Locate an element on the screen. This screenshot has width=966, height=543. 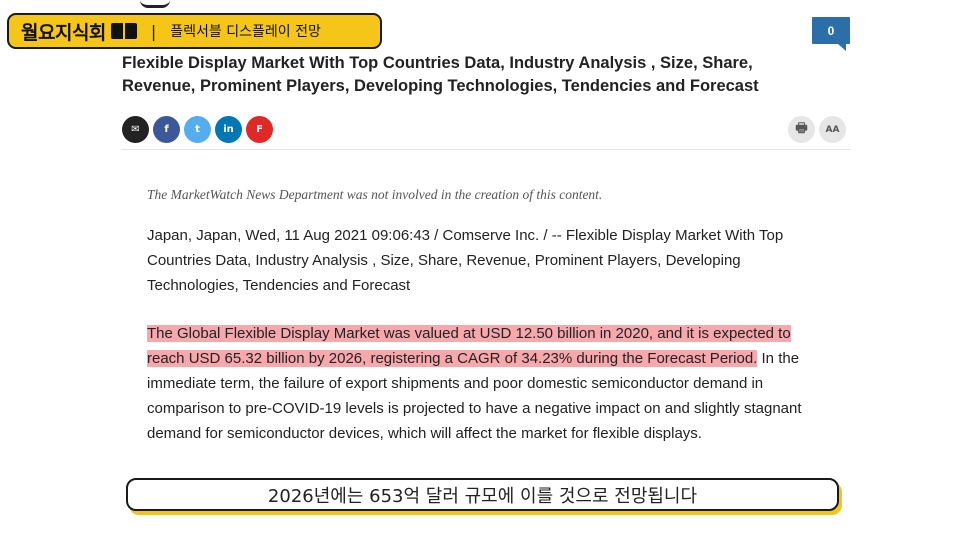
header-divider is located at coordinates (486, 149).